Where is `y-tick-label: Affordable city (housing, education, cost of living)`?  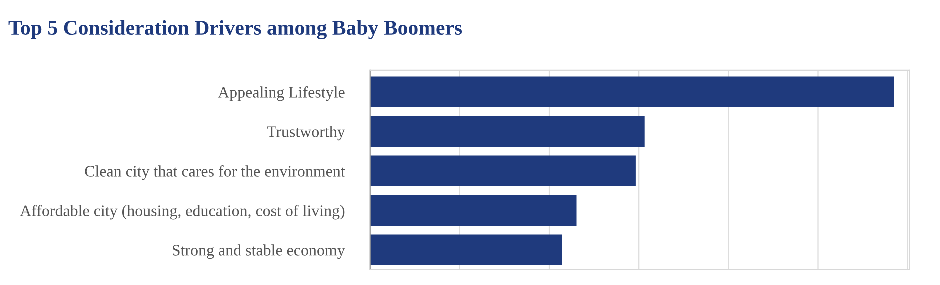
y-tick-label: Affordable city (housing, education, cost of living) is located at coordinates (182, 212).